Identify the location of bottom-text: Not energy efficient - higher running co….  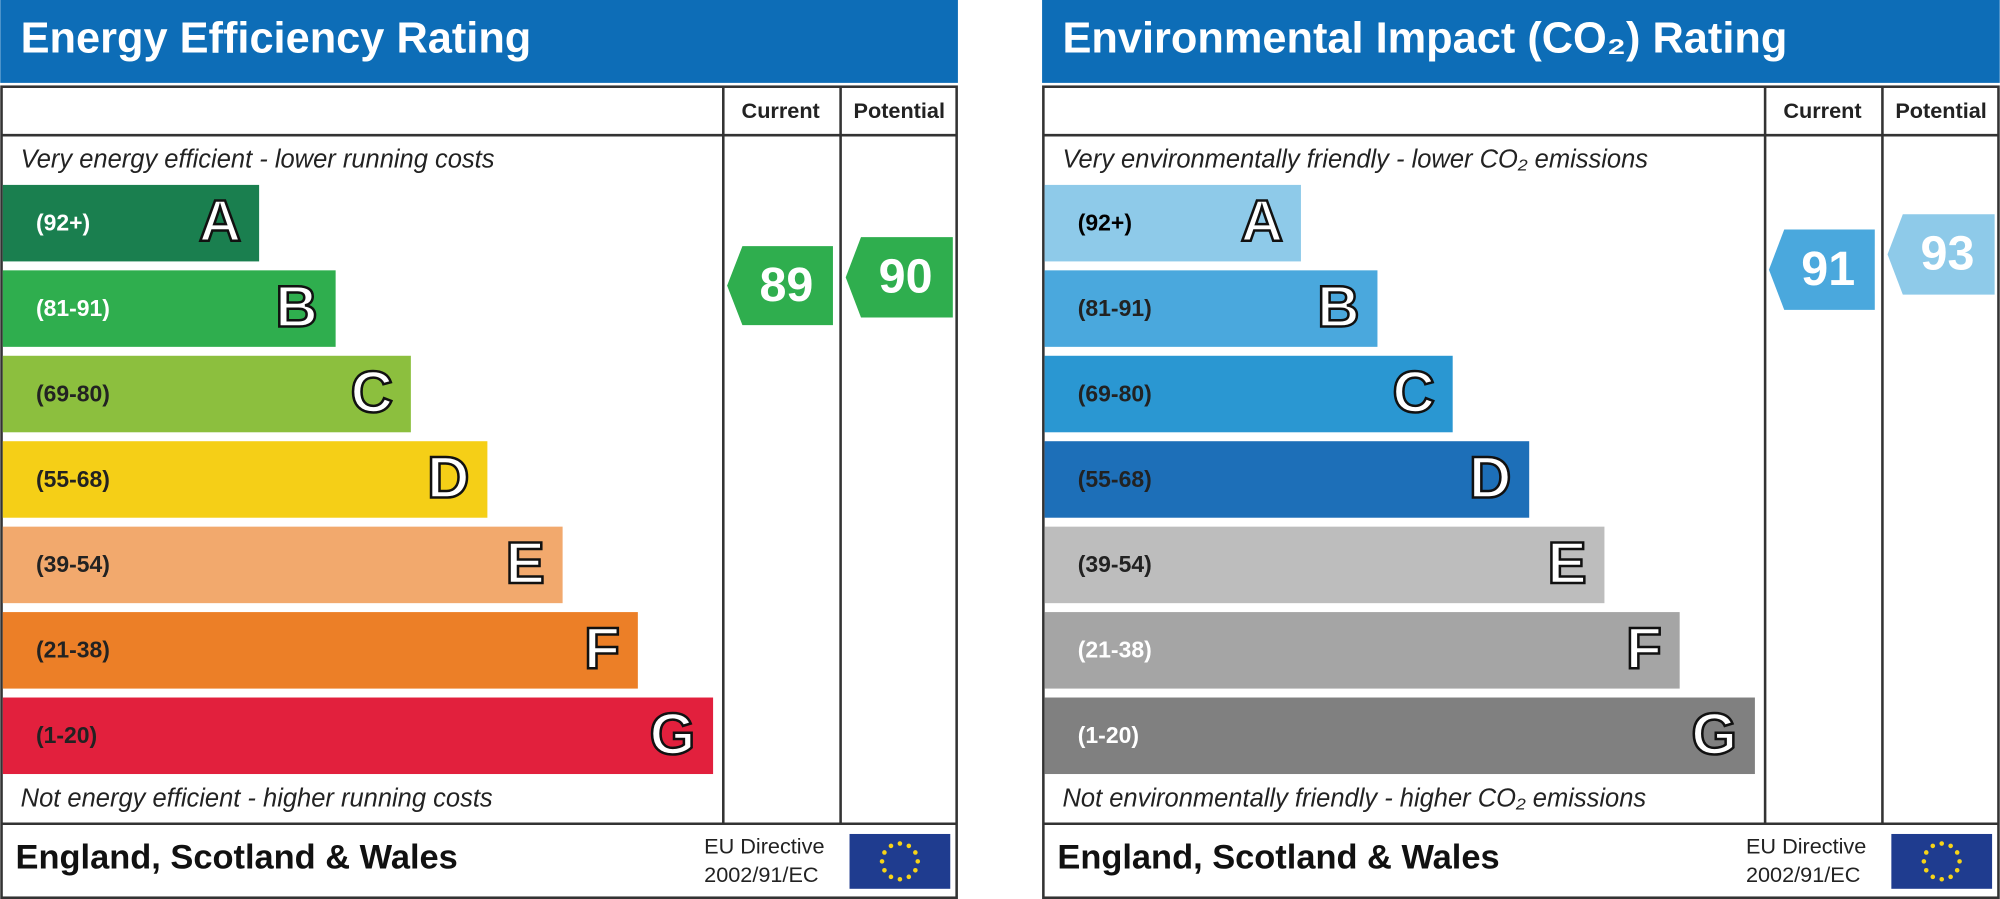
(257, 798).